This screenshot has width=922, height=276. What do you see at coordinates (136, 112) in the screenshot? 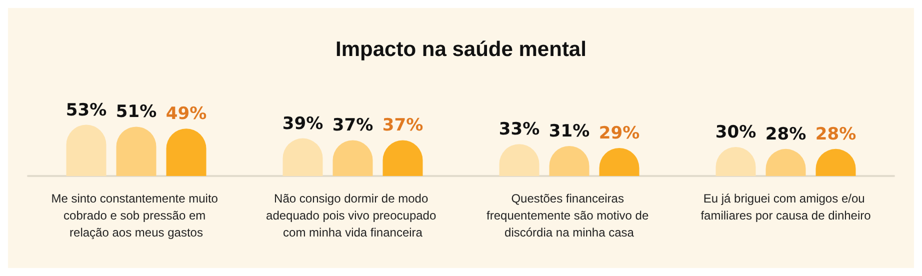
I see `data-label: 51%` at bounding box center [136, 112].